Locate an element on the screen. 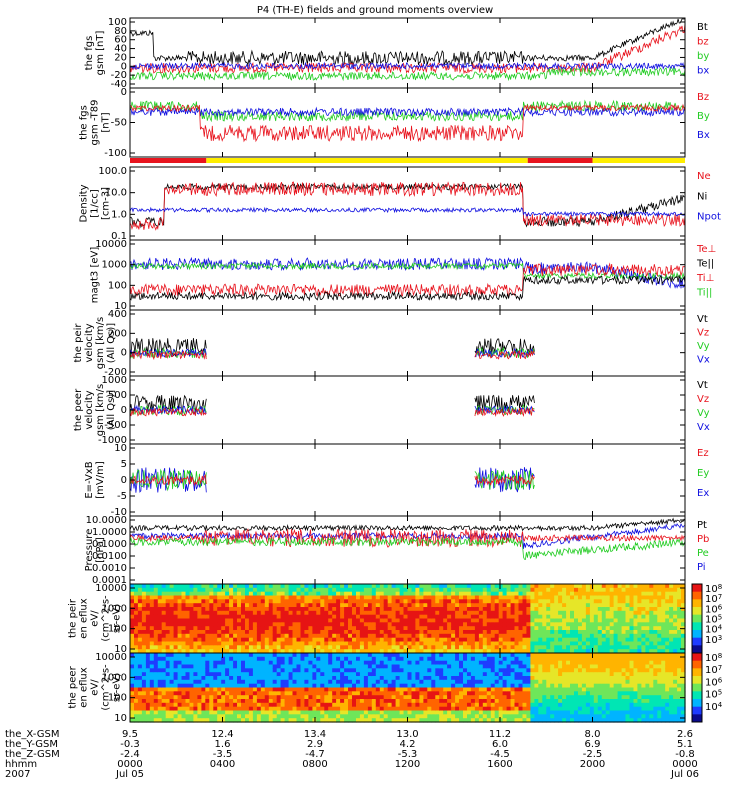 The image size is (750, 800). y-axis-label: the peer velocity gsm [km/s (All Qs)] is located at coordinates (95, 410).